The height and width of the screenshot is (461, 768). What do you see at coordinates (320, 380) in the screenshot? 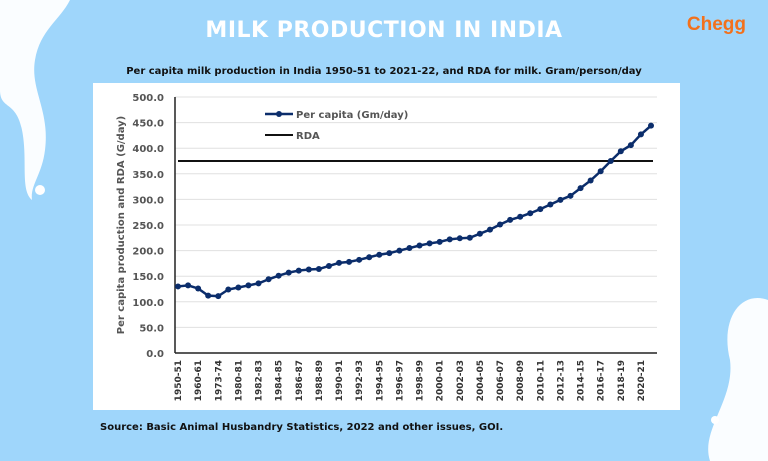
I see `x-tick-label: 1988-89` at bounding box center [320, 380].